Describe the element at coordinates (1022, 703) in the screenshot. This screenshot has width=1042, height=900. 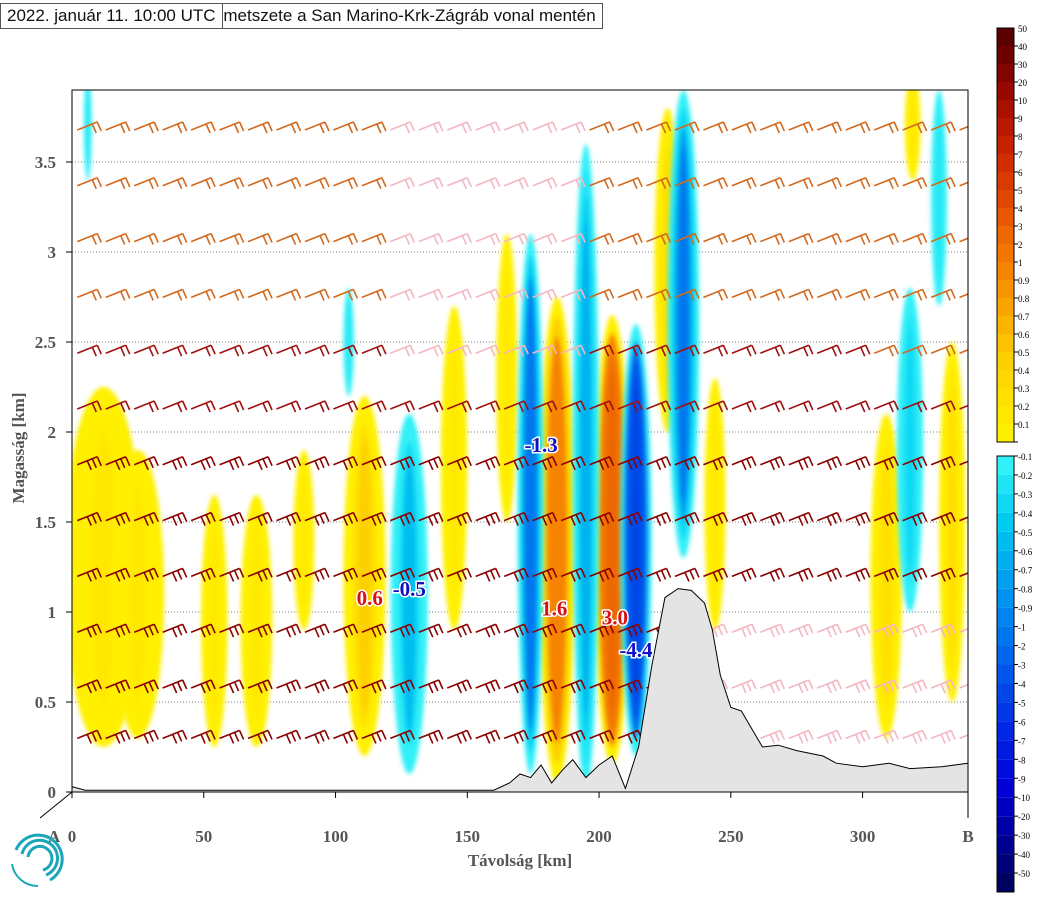
I see `colorbar-label: -5` at that location.